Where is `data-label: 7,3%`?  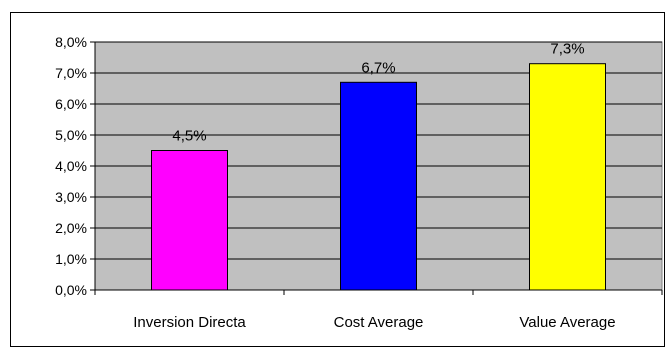 data-label: 7,3% is located at coordinates (567, 49).